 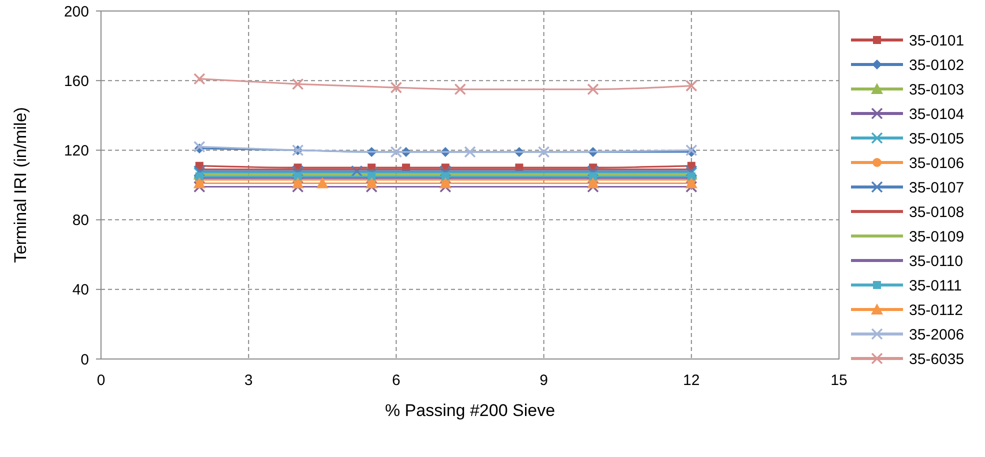 What do you see at coordinates (76, 151) in the screenshot?
I see `y-tick-label: 120` at bounding box center [76, 151].